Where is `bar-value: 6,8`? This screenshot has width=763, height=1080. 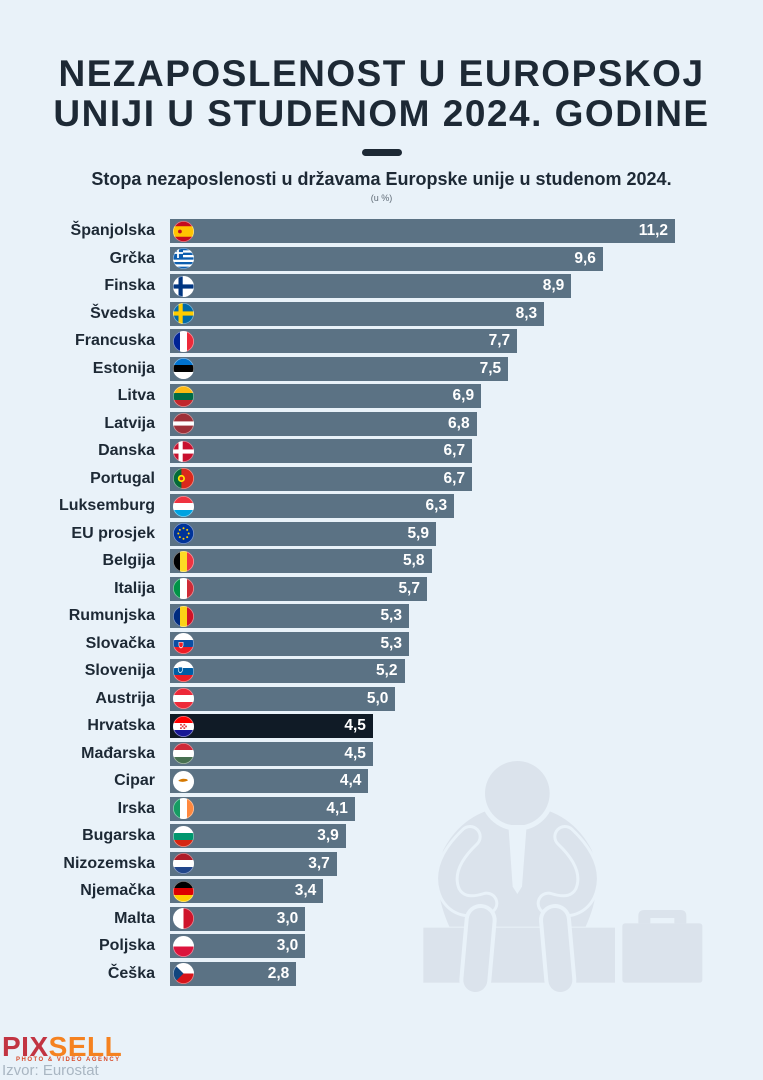 bar-value: 6,8 is located at coordinates (459, 423).